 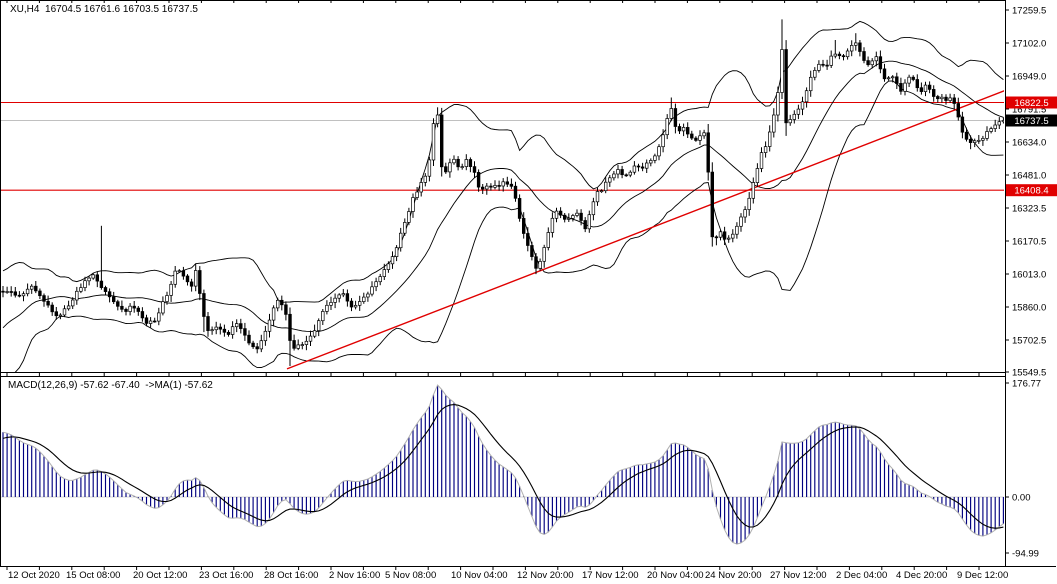 I want to click on price-axis-label: 16323.5, so click(x=1029, y=209).